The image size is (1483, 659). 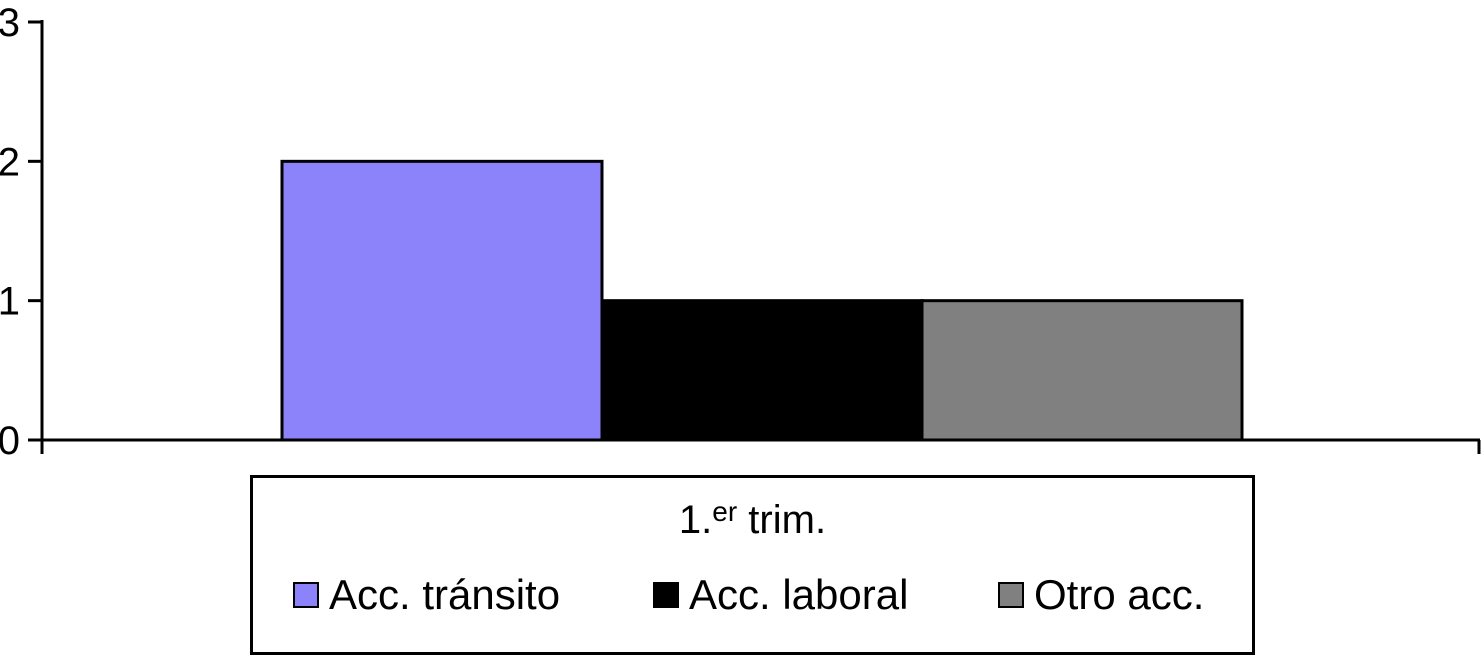 I want to click on category-label-sup: er, so click(x=725, y=511).